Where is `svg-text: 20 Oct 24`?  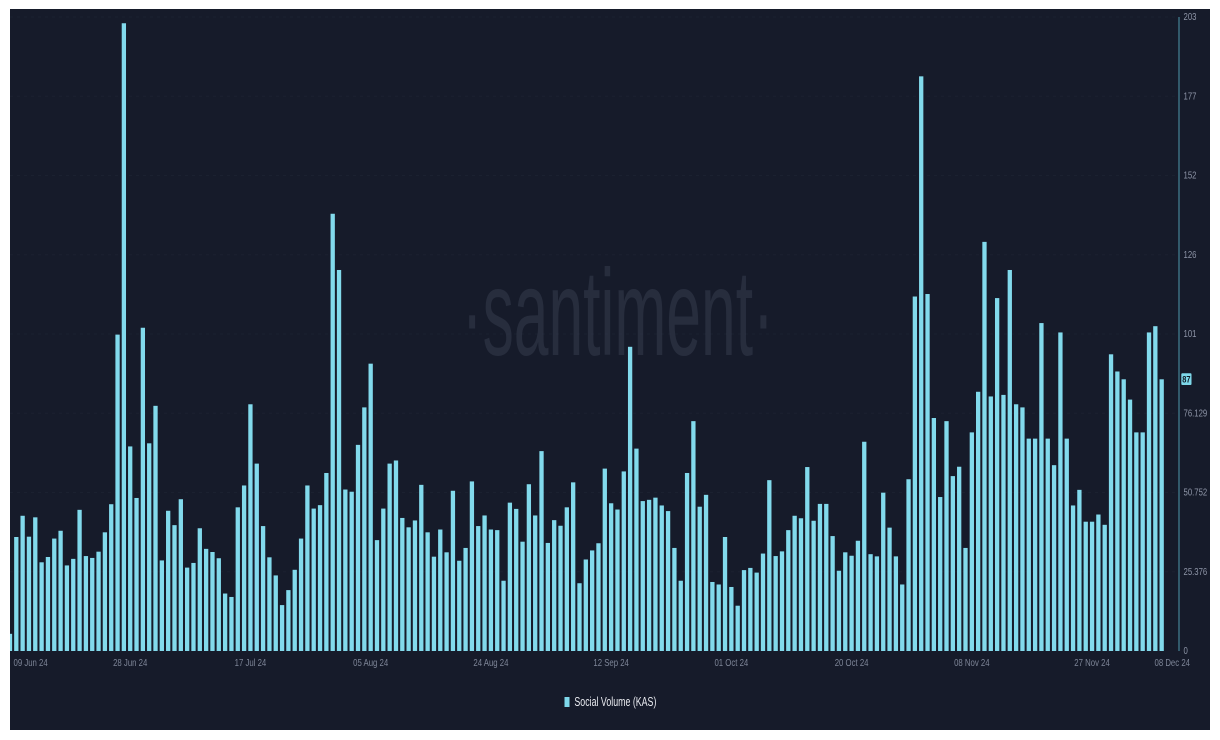 svg-text: 20 Oct 24 is located at coordinates (852, 662).